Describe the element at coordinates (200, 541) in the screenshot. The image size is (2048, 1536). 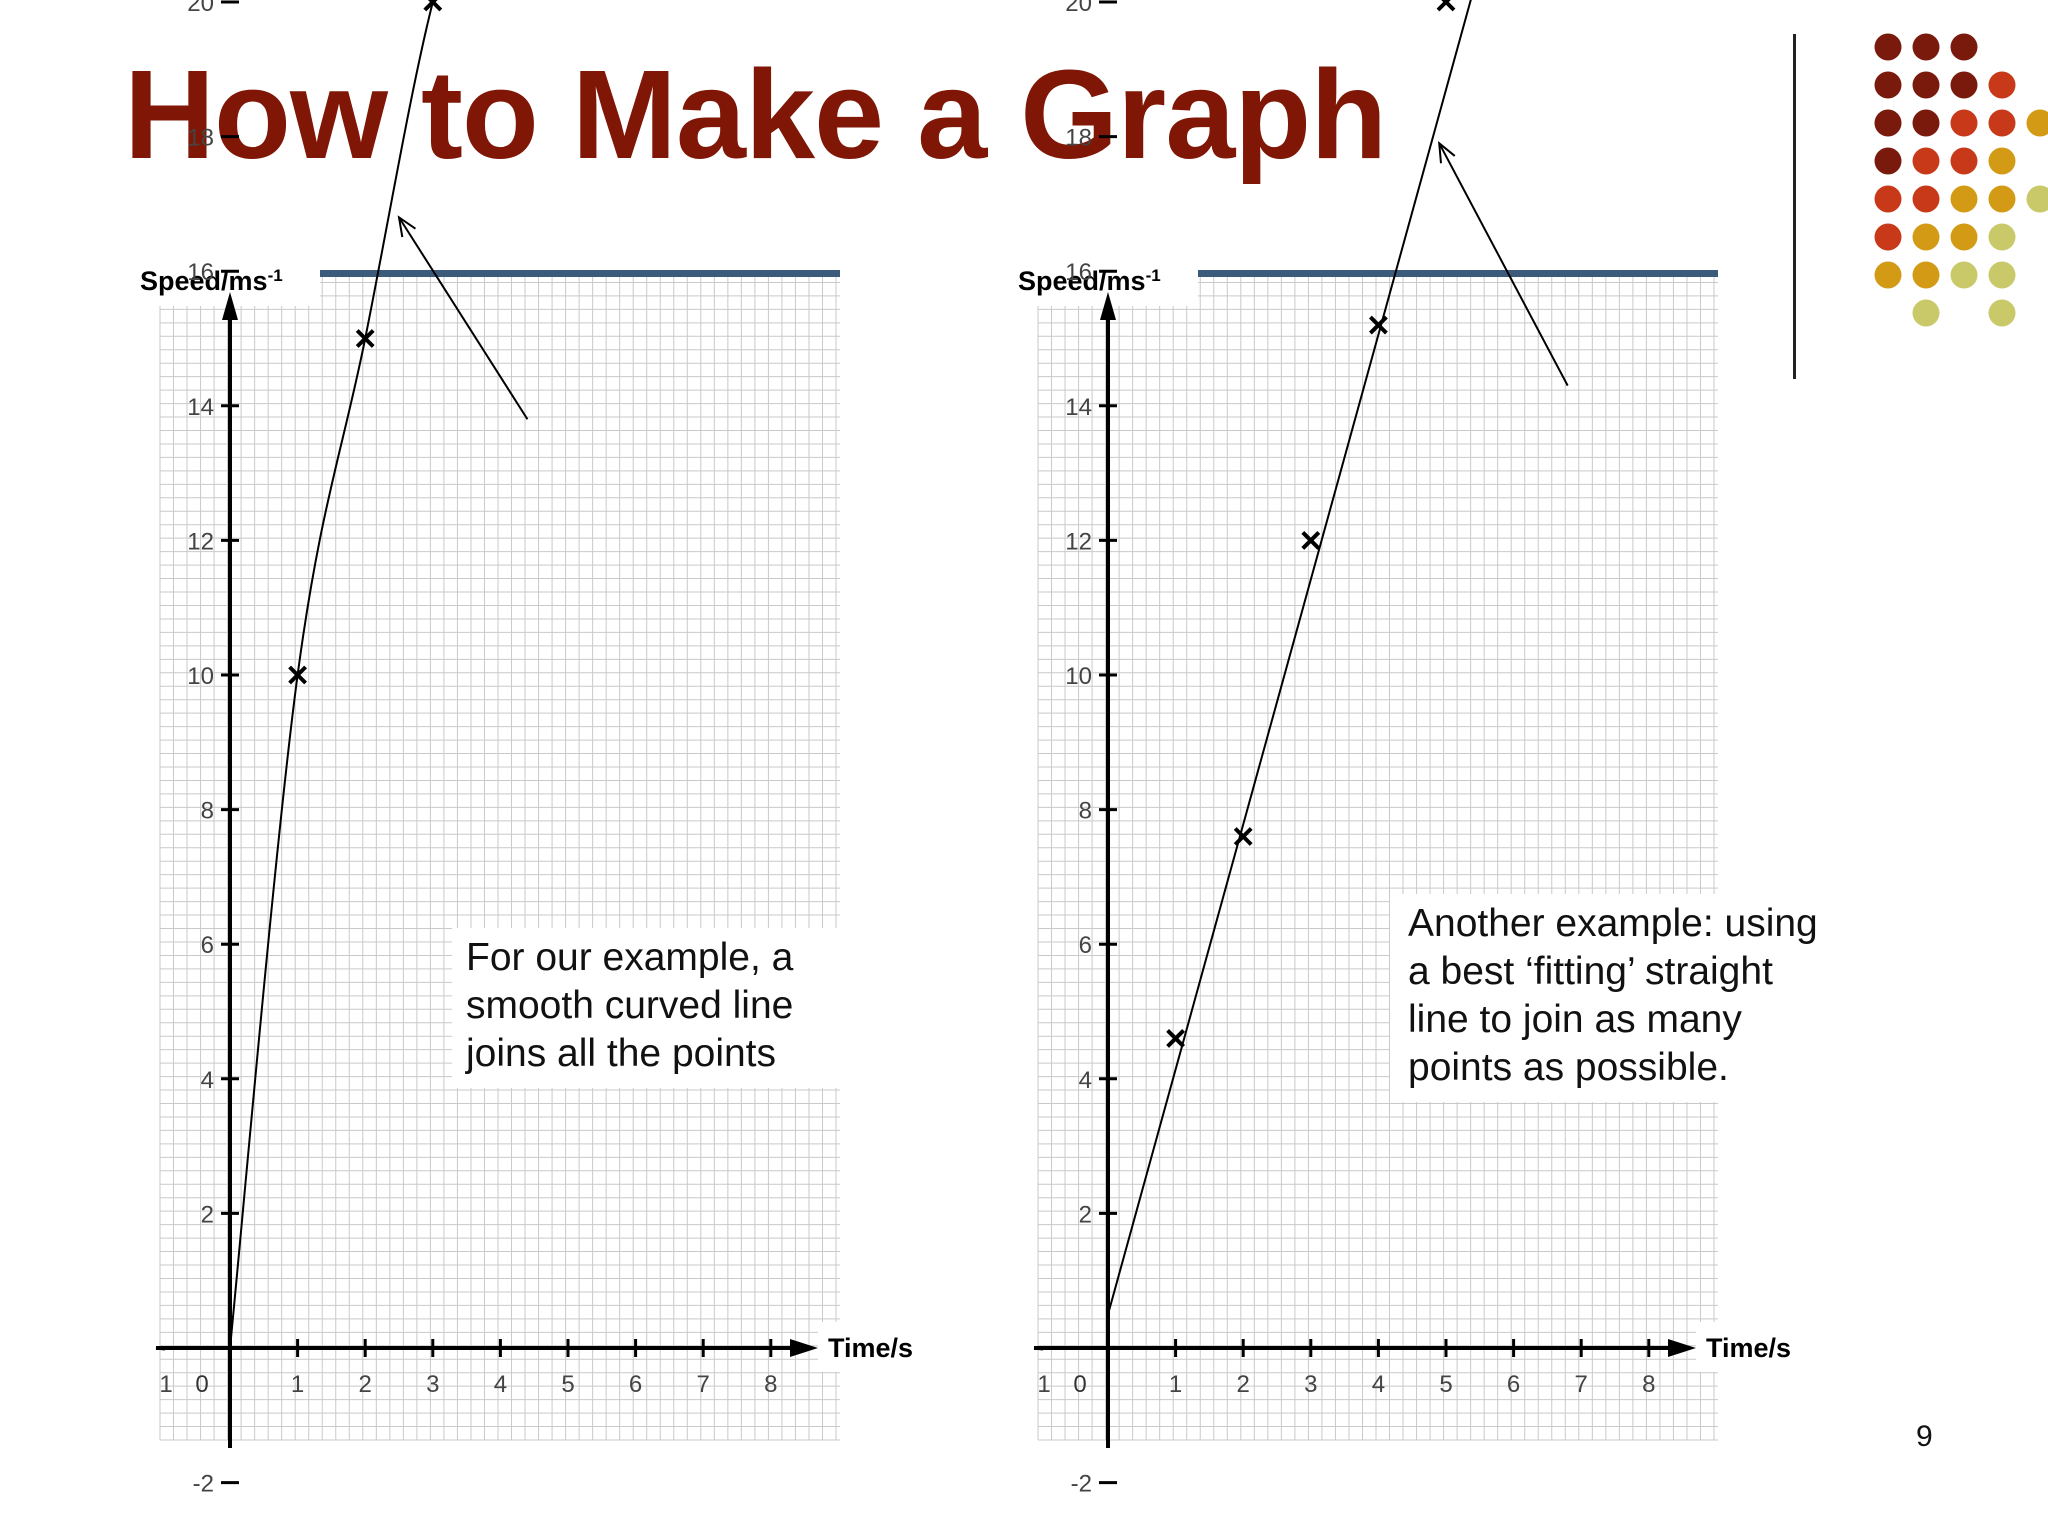
I see `y-tick-label: 12` at that location.